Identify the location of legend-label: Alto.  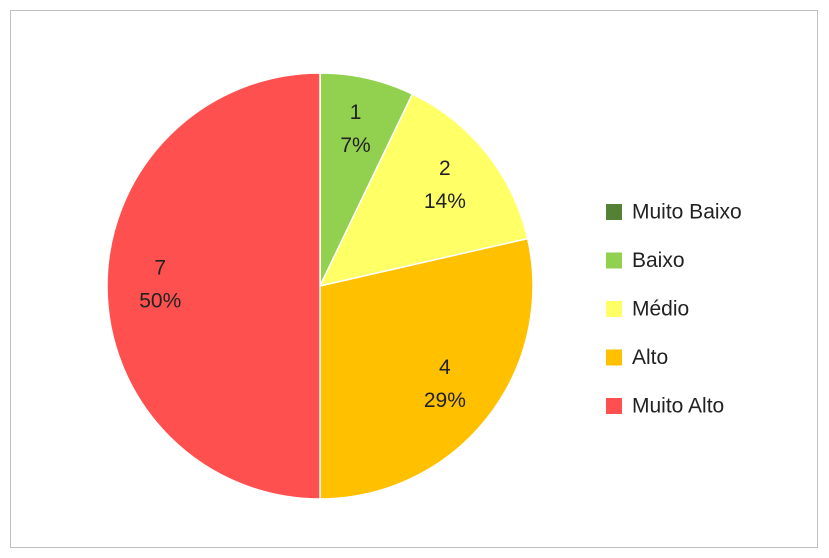
(650, 357).